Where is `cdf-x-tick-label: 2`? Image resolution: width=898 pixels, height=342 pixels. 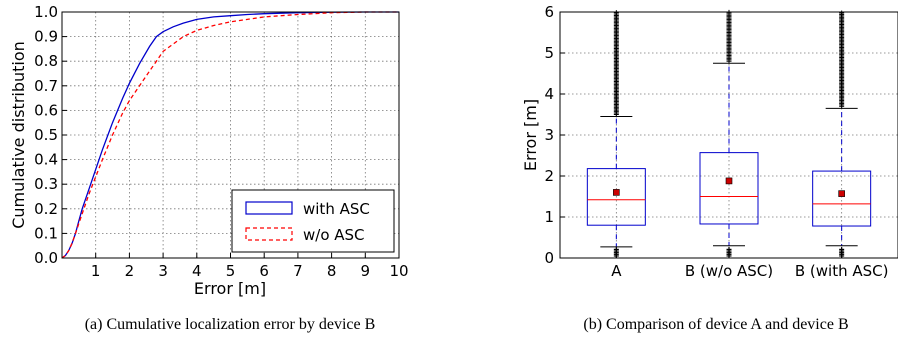 cdf-x-tick-label: 2 is located at coordinates (130, 271).